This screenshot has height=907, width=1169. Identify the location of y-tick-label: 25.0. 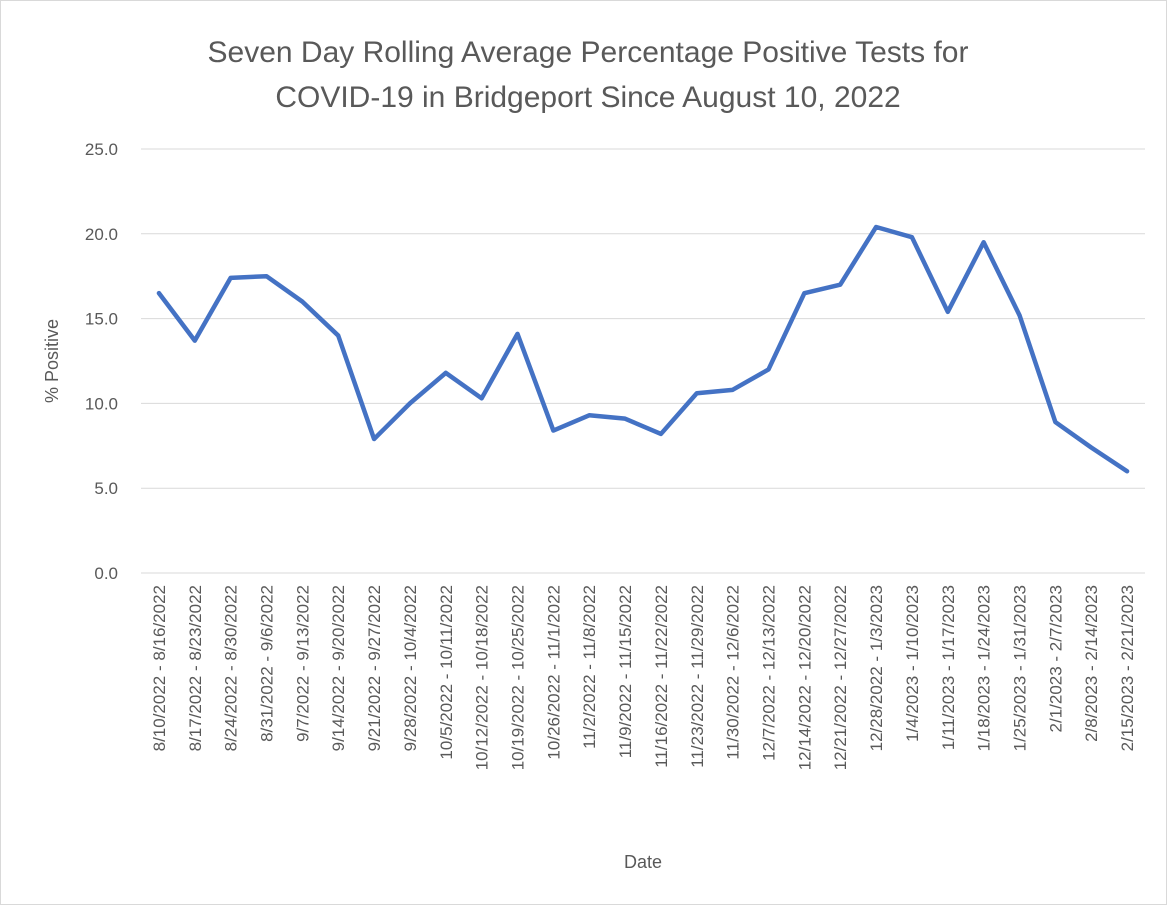
(101, 149).